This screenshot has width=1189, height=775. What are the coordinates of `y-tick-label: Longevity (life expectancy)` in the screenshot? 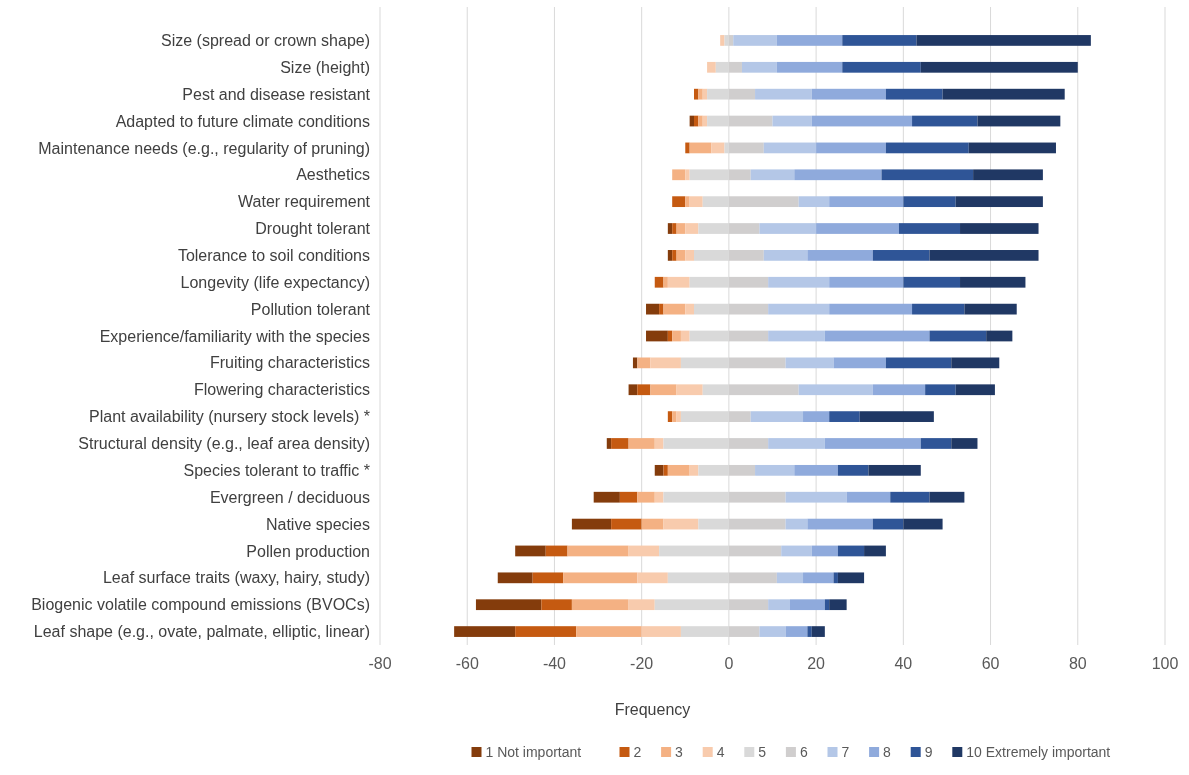 It's located at (275, 282).